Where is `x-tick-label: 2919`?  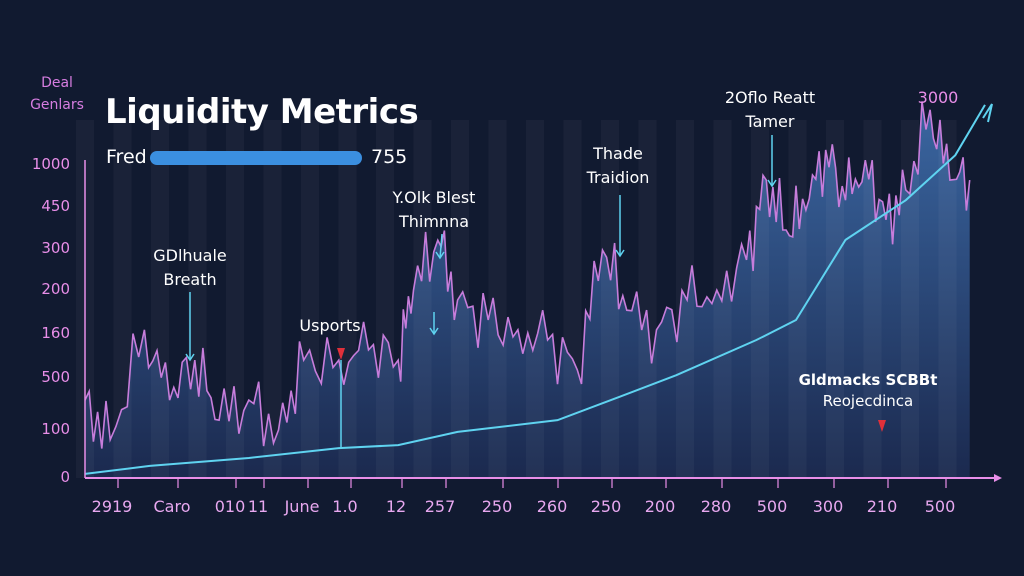
x-tick-label: 2919 is located at coordinates (112, 506).